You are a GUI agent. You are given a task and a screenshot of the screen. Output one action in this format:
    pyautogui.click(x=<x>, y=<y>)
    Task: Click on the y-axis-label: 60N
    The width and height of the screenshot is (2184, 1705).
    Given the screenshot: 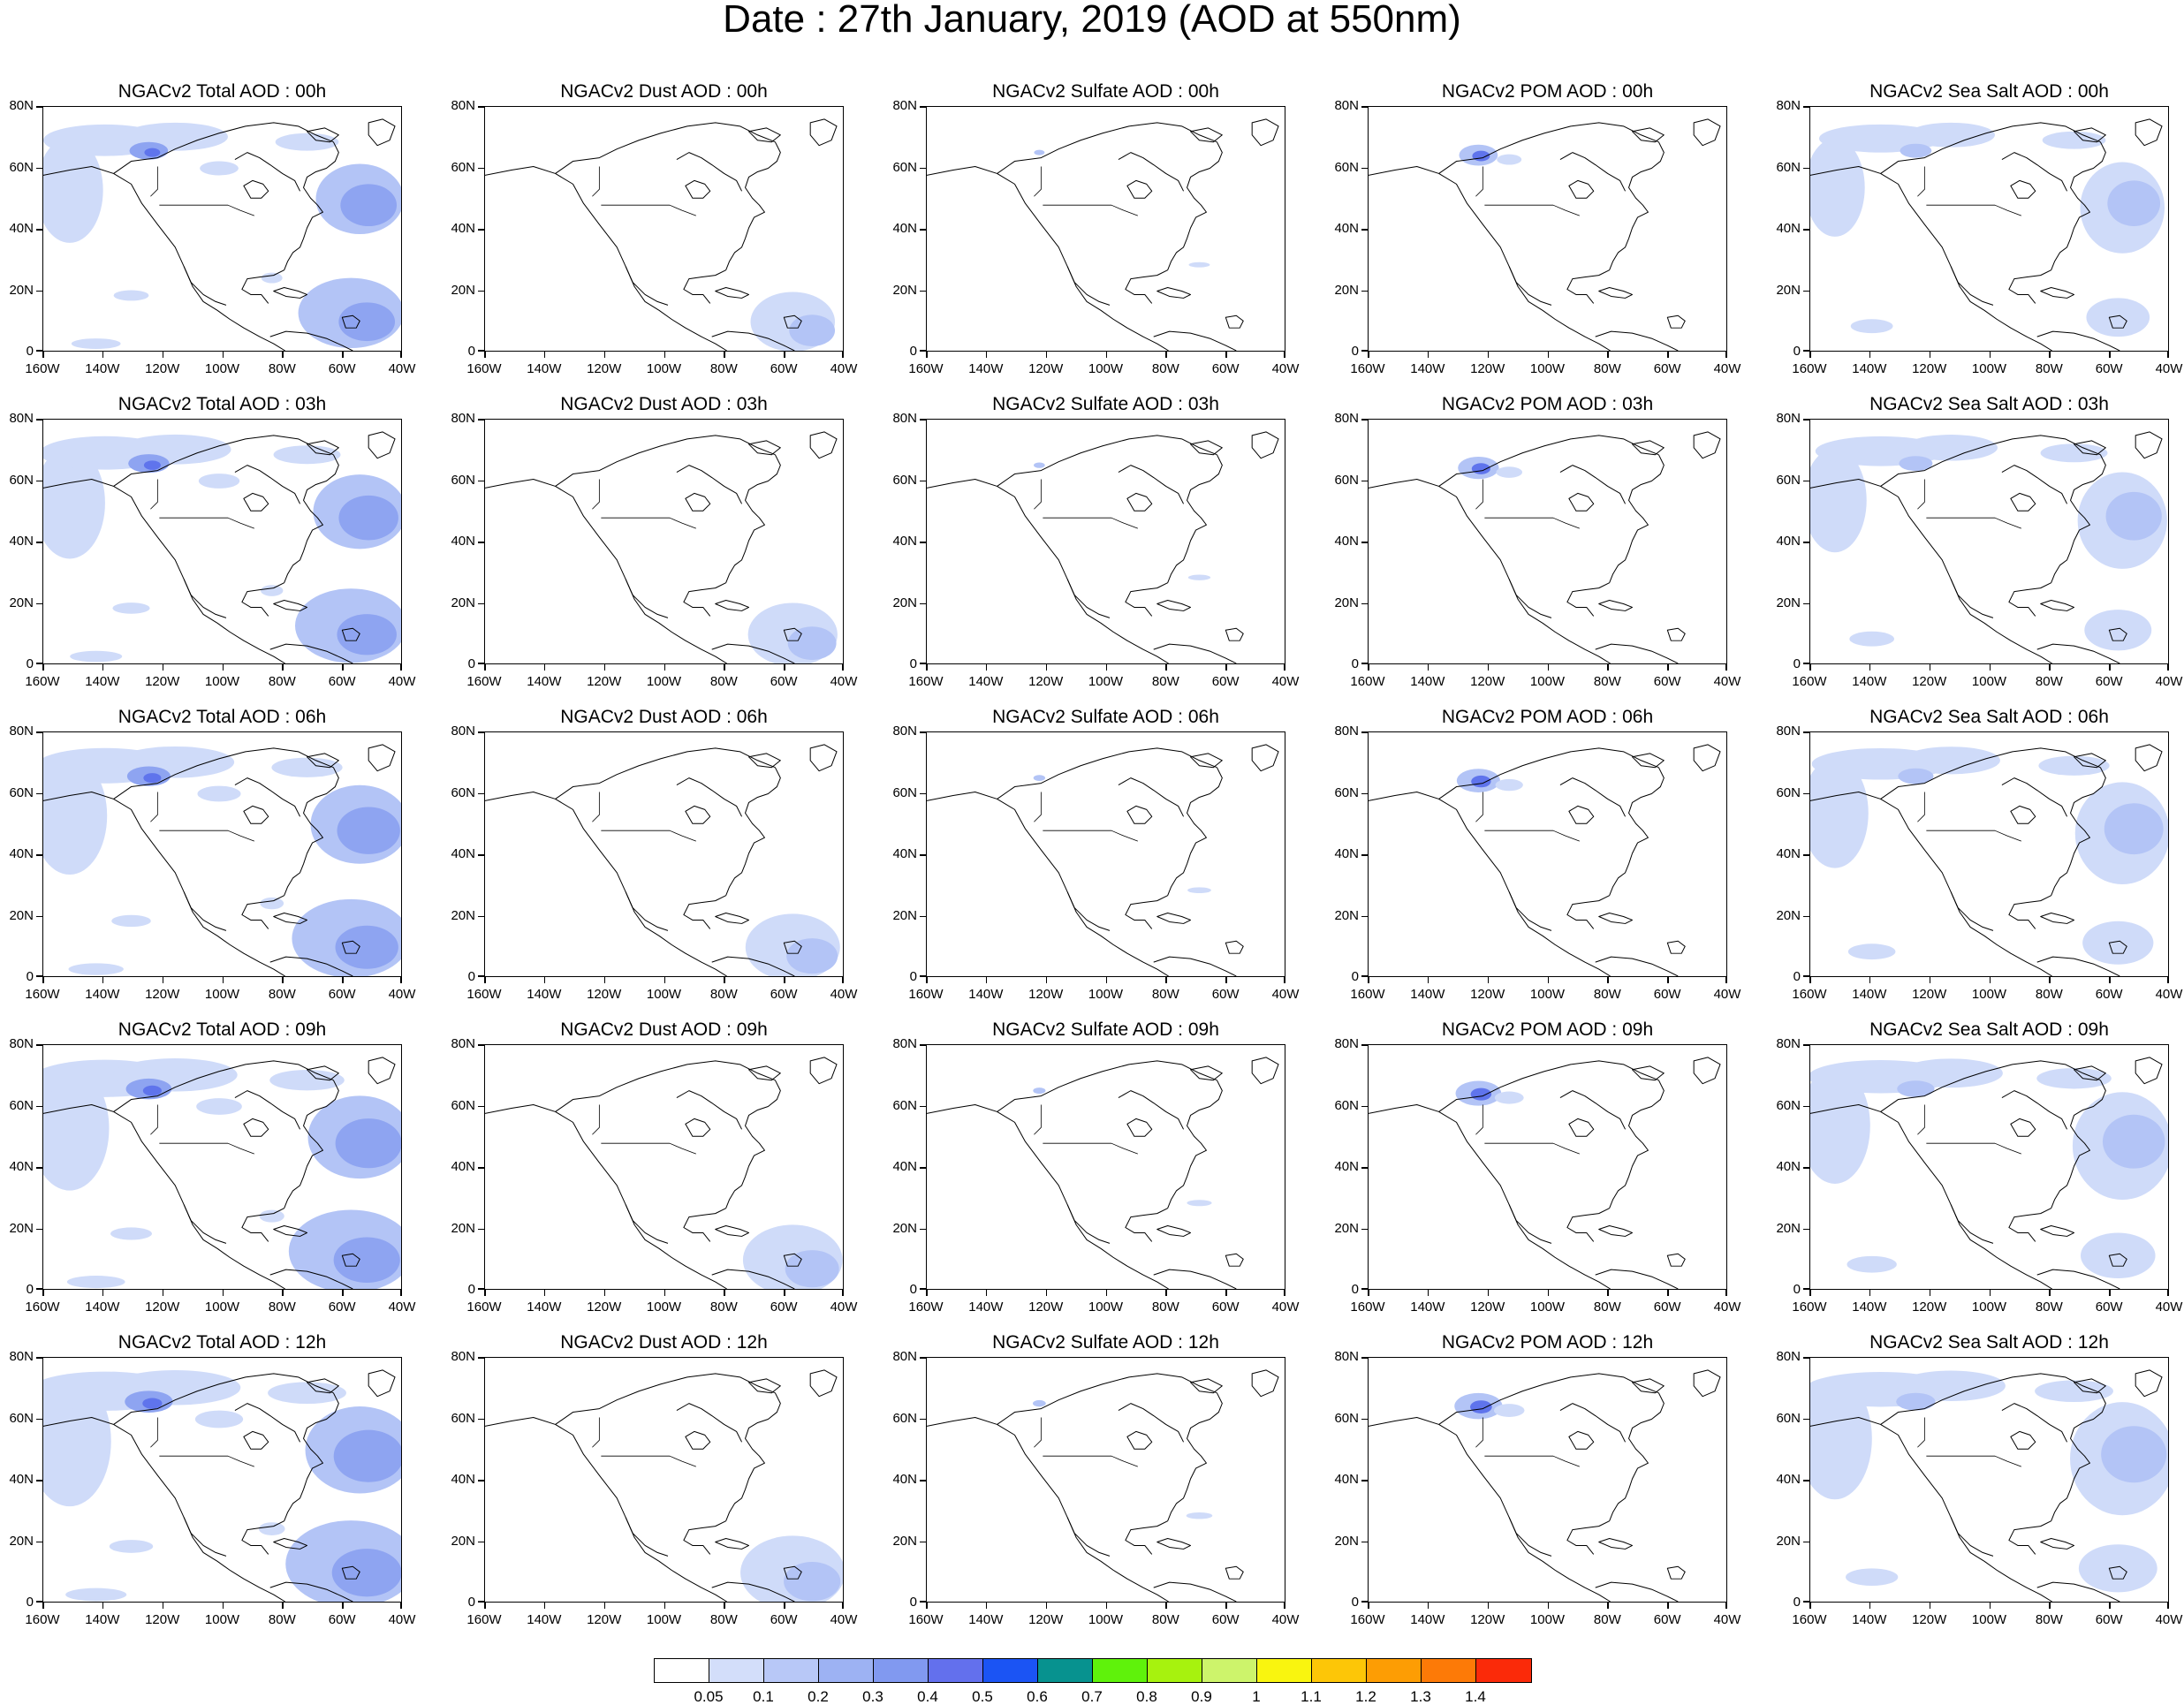 What is the action you would take?
    pyautogui.click(x=463, y=167)
    